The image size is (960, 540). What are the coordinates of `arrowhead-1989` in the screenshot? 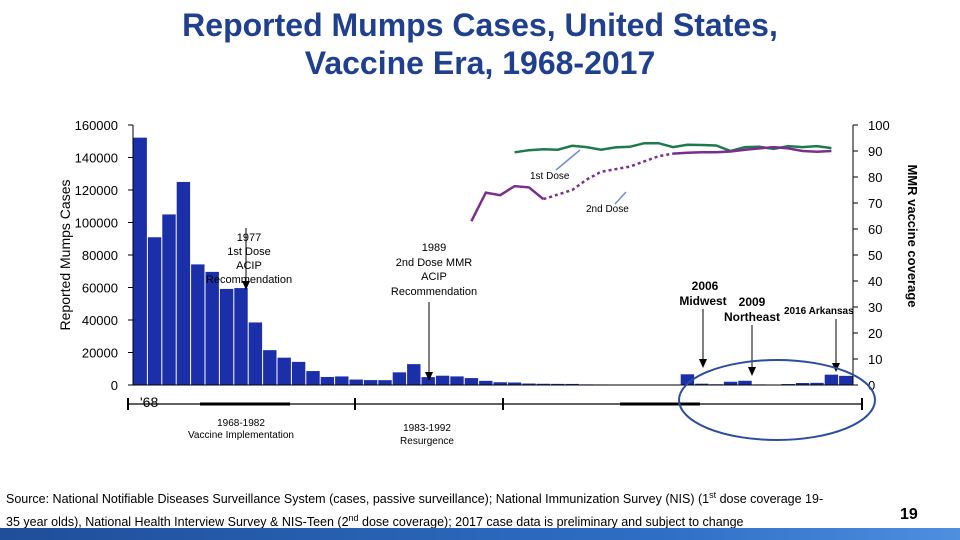 It's located at (429, 376).